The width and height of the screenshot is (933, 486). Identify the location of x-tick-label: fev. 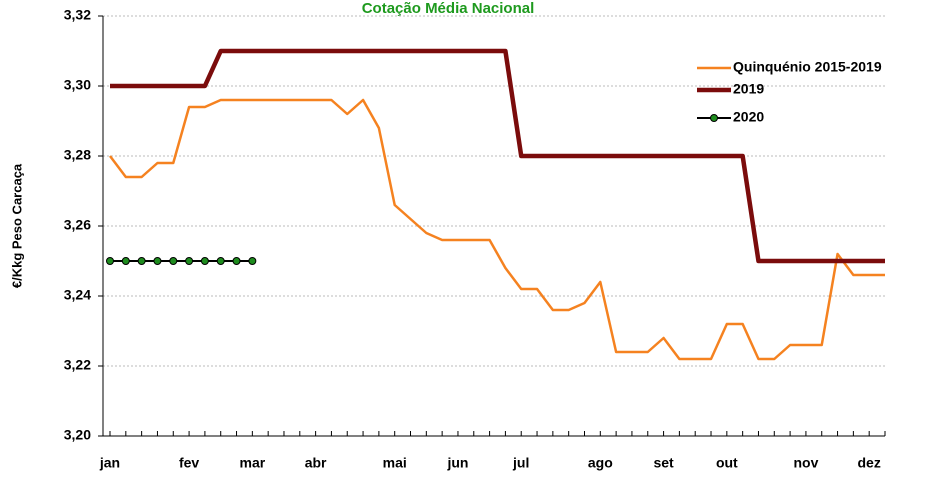
(189, 463).